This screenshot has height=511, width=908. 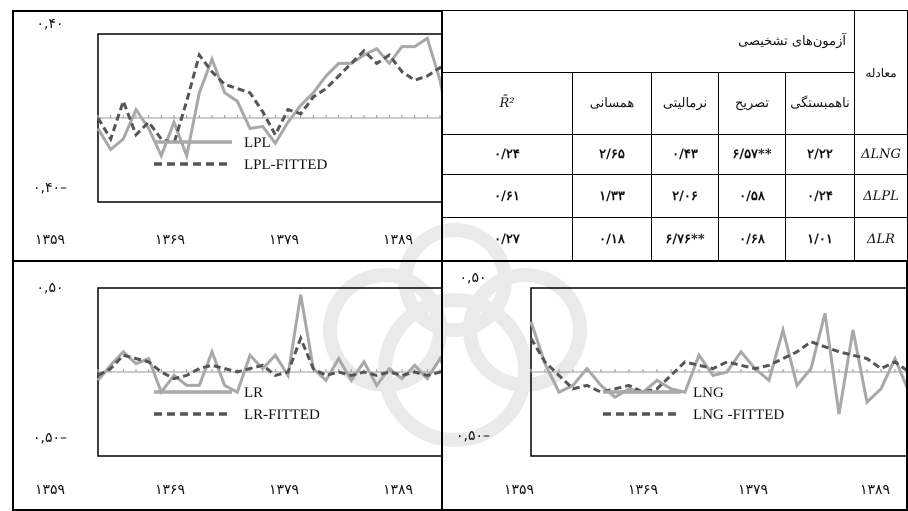 What do you see at coordinates (738, 415) in the screenshot?
I see `legend-label-fitted: LNG -FITTED` at bounding box center [738, 415].